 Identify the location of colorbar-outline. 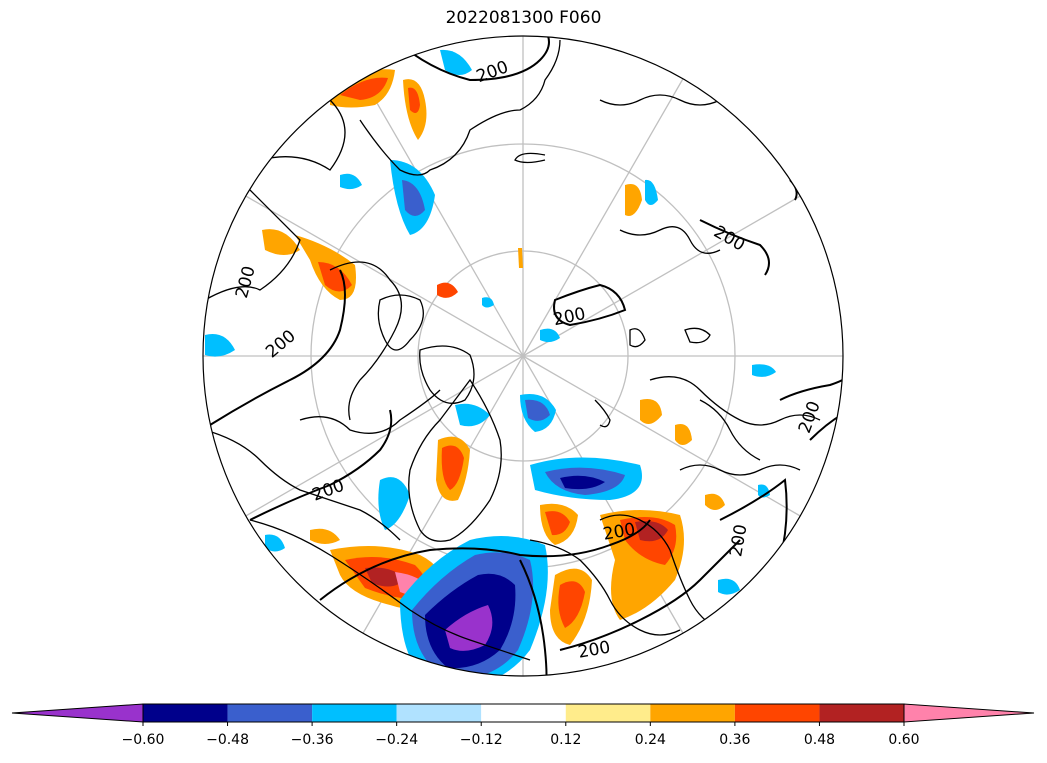
(523, 713).